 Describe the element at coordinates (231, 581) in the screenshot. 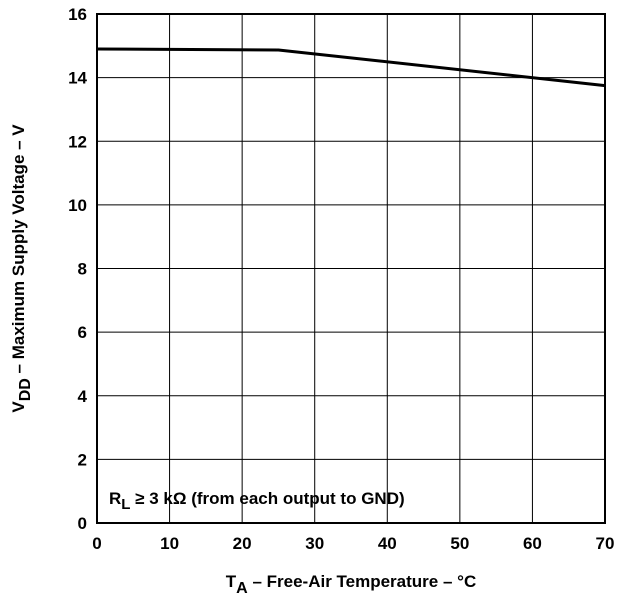

I see `x-axis-symbol: T` at that location.